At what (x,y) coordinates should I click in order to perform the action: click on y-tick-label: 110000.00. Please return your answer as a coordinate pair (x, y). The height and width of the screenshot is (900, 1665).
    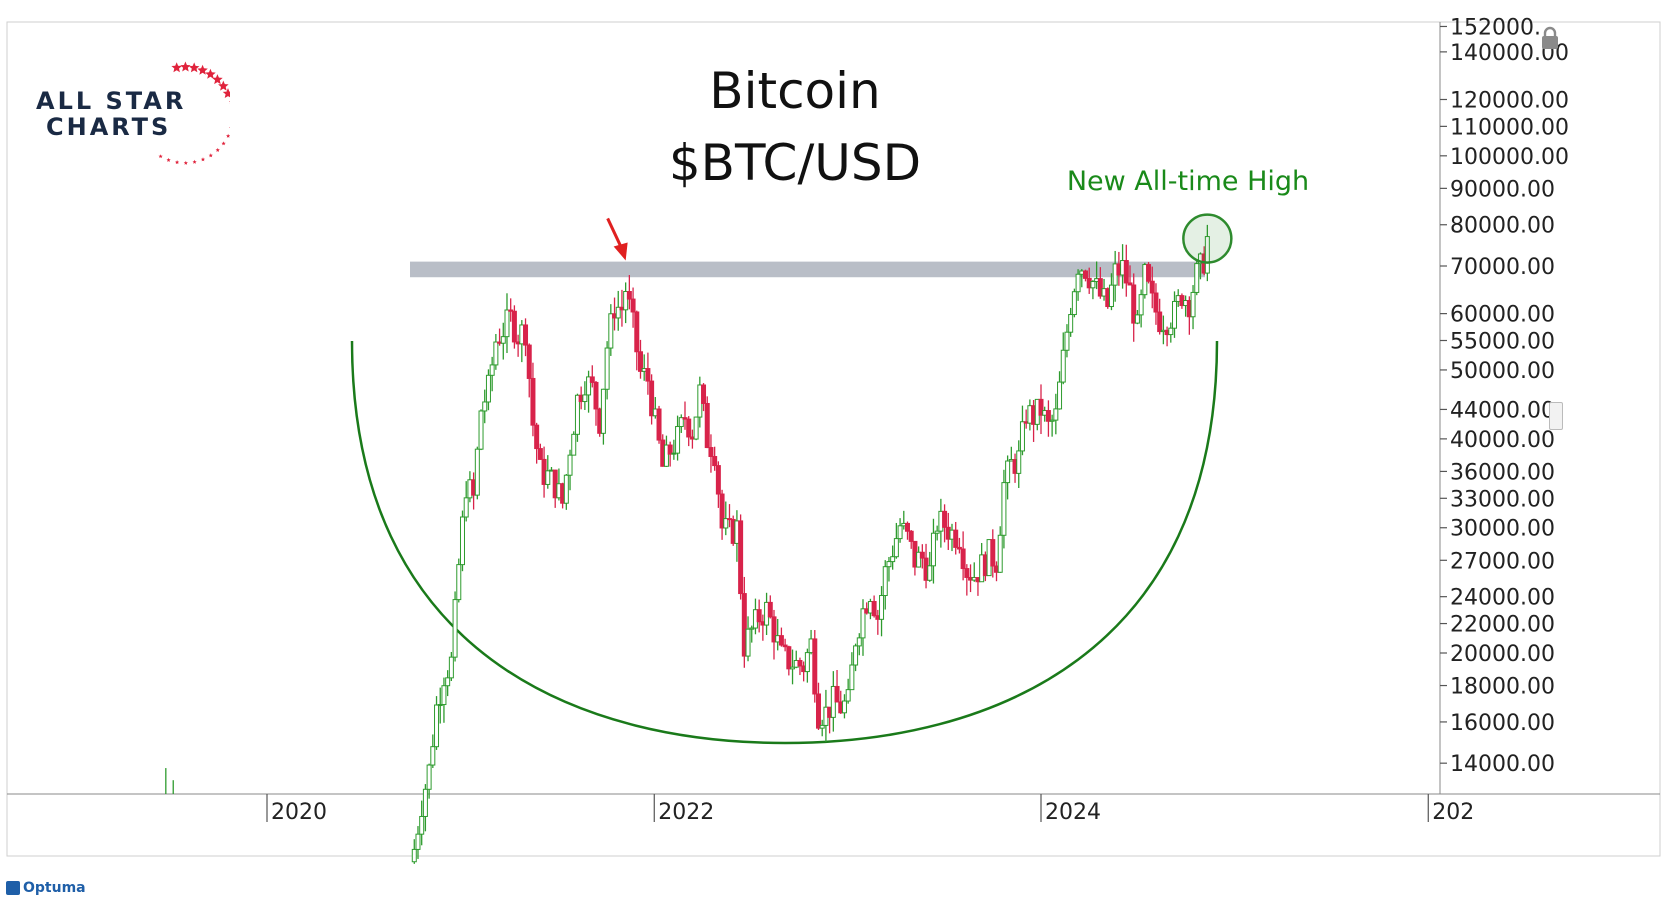
    Looking at the image, I should click on (1509, 127).